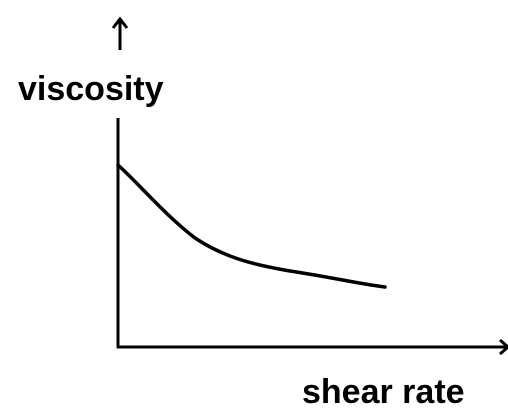 This screenshot has width=508, height=412. What do you see at coordinates (91, 89) in the screenshot?
I see `y-axis-label: viscosity` at bounding box center [91, 89].